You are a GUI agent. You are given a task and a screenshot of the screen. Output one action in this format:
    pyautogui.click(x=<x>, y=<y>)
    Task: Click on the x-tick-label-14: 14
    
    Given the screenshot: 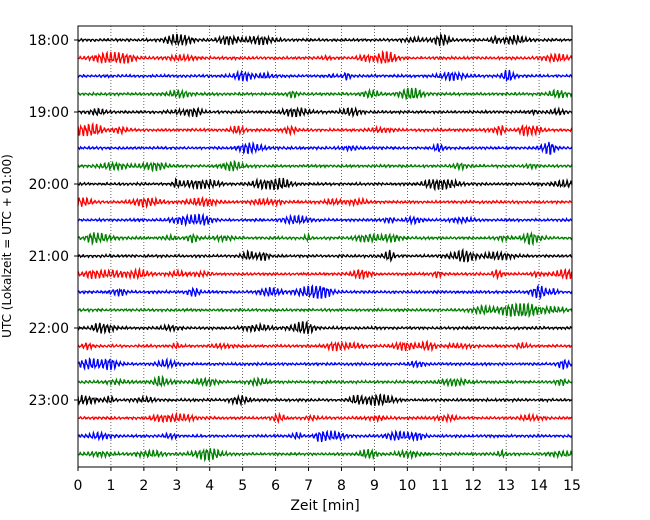 What is the action you would take?
    pyautogui.click(x=539, y=486)
    